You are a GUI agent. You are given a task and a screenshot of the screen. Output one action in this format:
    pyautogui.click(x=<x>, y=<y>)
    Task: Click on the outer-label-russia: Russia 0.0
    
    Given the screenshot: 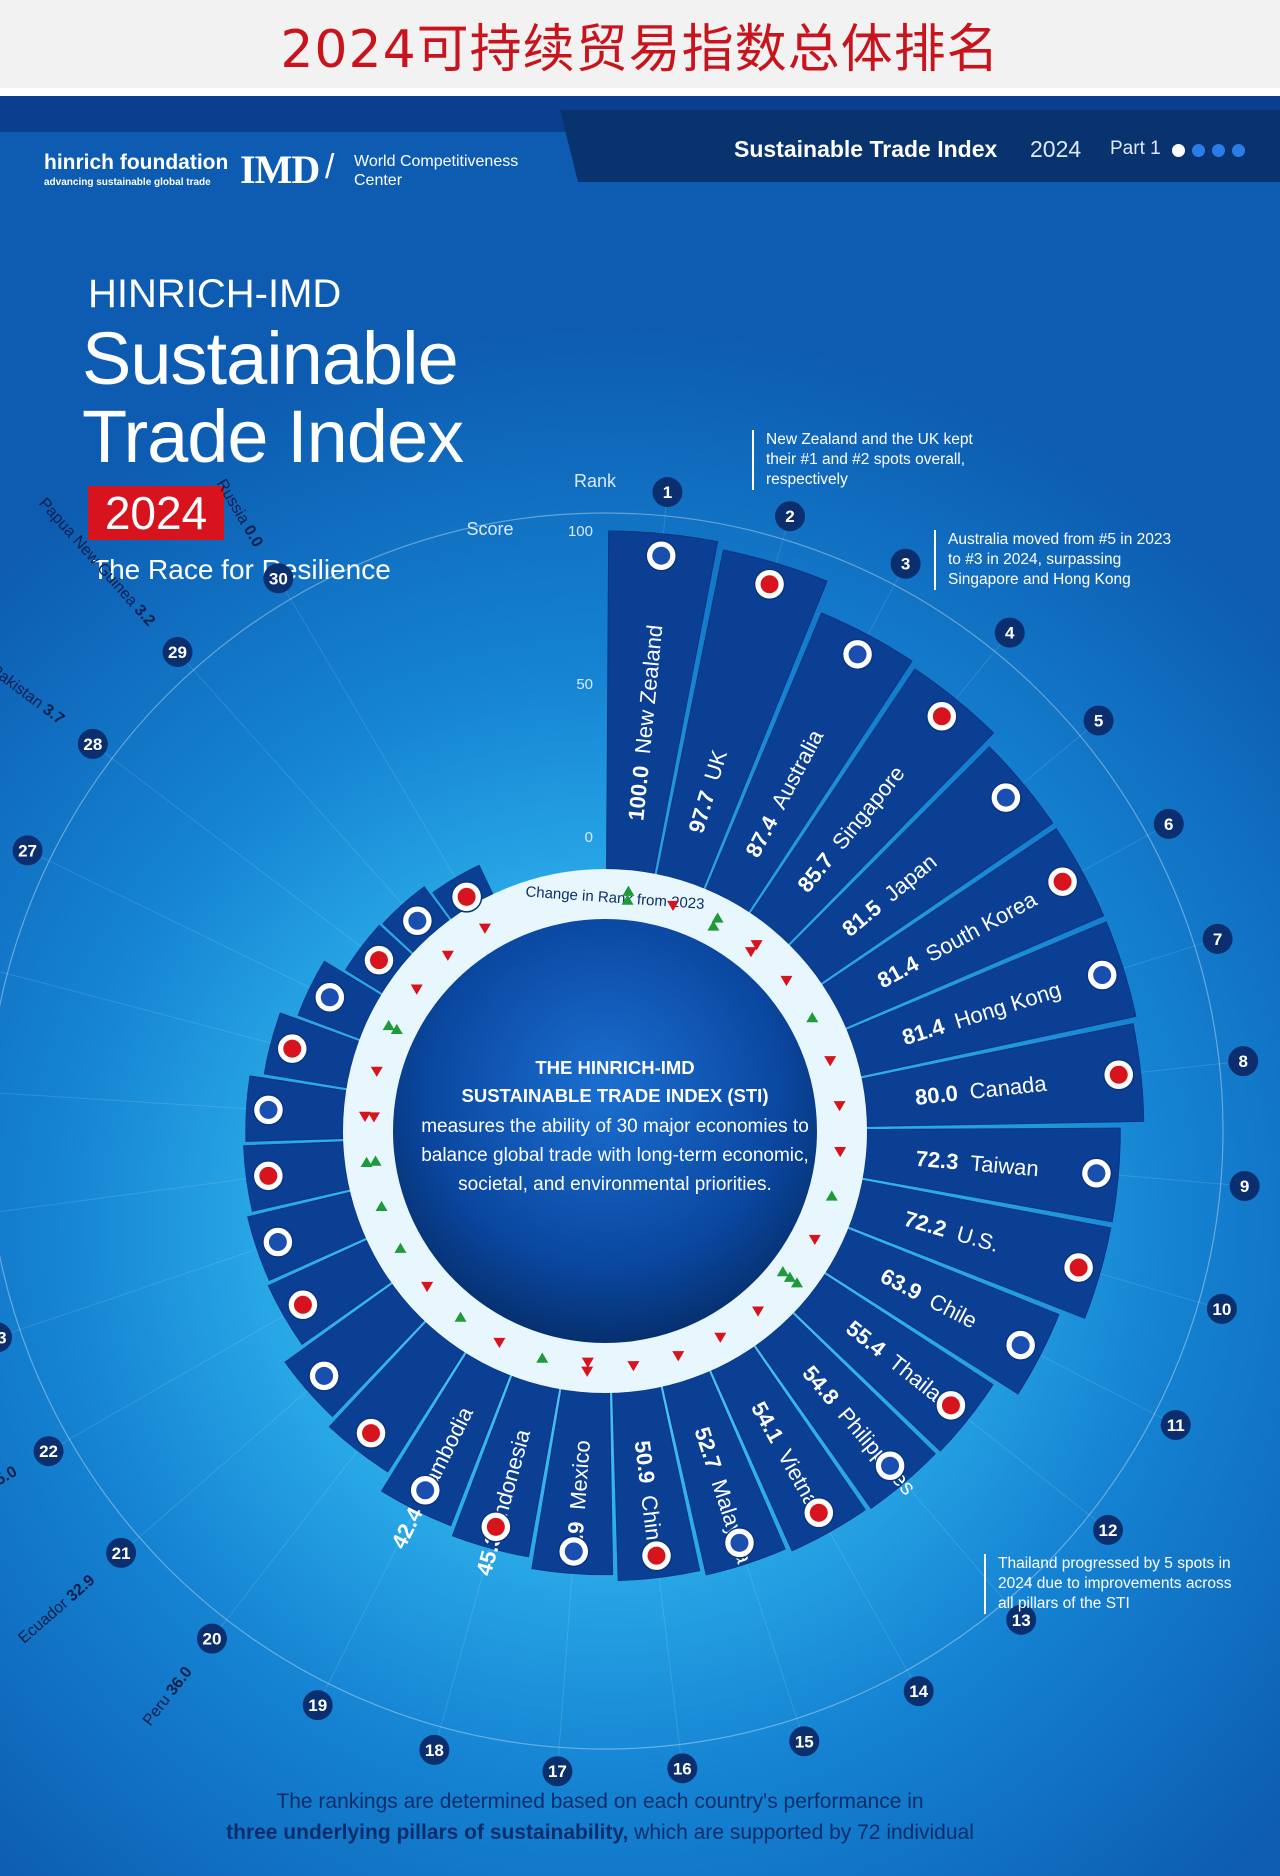 What is the action you would take?
    pyautogui.click(x=239, y=513)
    